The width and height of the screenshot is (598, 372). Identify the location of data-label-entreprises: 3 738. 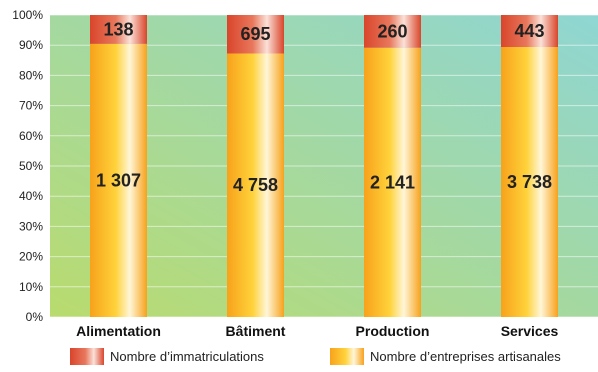
(529, 182).